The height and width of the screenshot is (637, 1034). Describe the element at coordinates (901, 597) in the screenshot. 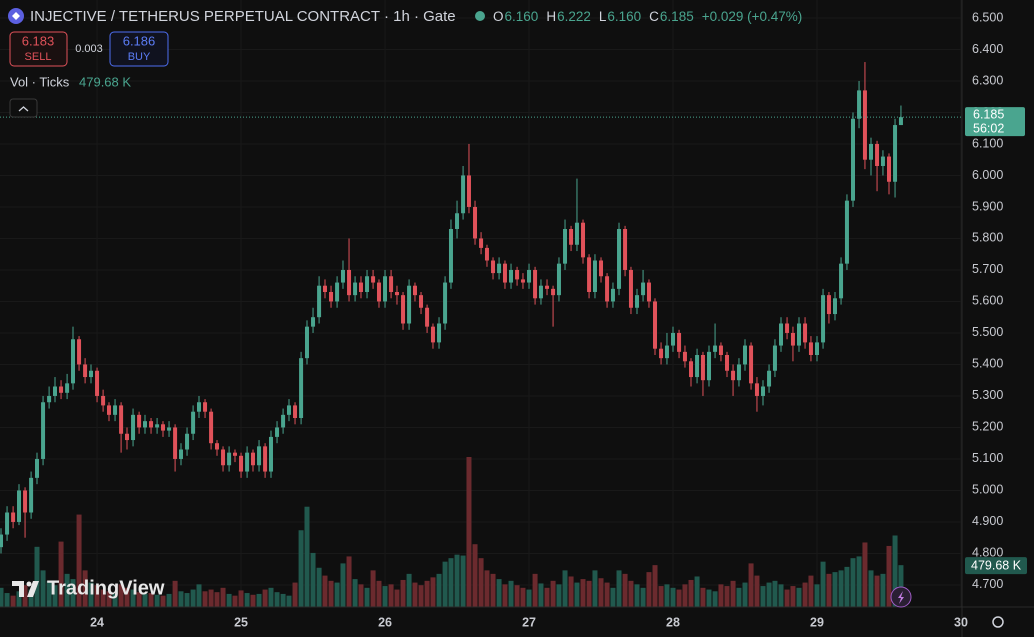

I see `lightning-icon` at that location.